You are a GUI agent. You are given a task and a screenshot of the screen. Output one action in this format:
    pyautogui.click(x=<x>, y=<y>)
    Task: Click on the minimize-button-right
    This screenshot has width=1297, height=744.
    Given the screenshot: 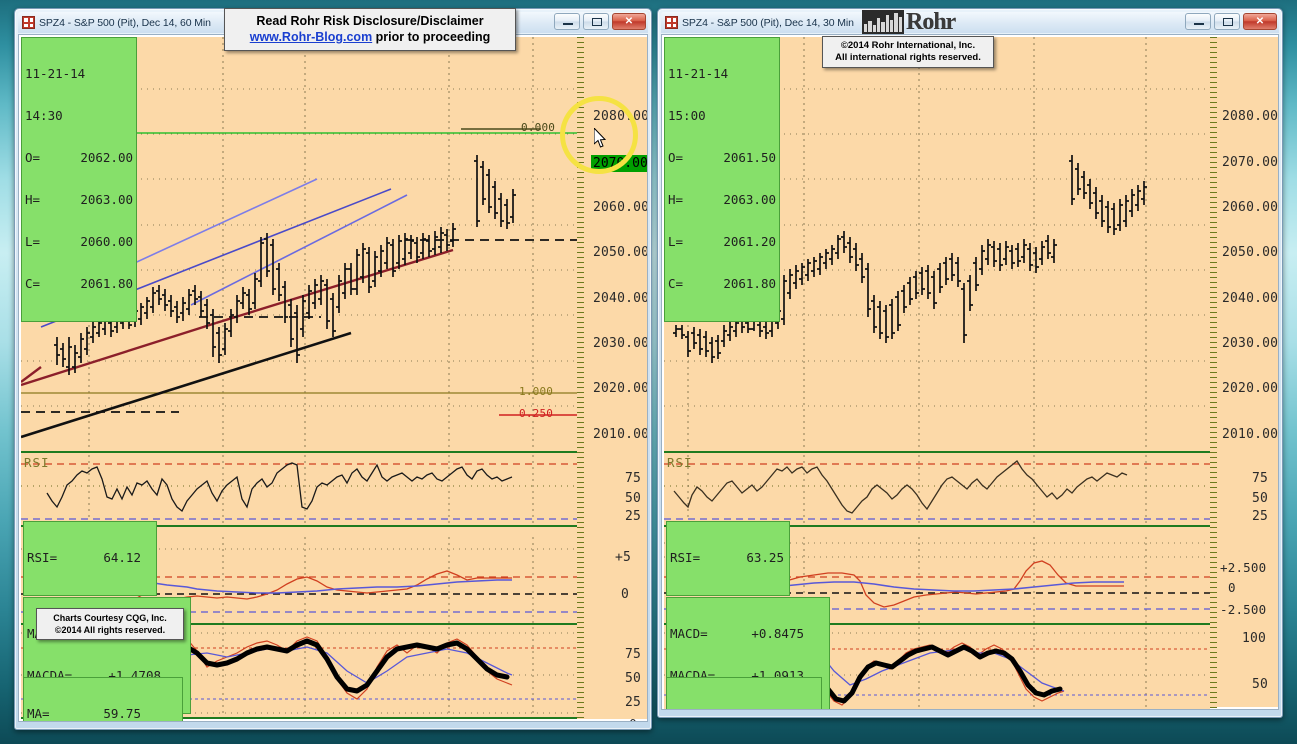 What is the action you would take?
    pyautogui.click(x=1198, y=21)
    